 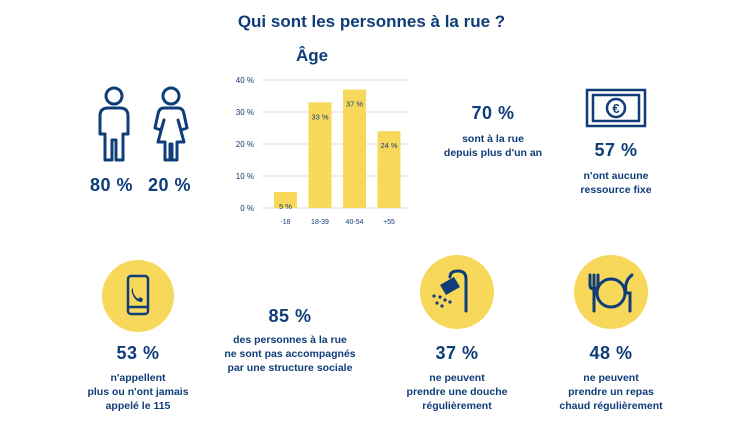 What do you see at coordinates (290, 368) in the screenshot?
I see `unaccompanied-line3: par une structure sociale` at bounding box center [290, 368].